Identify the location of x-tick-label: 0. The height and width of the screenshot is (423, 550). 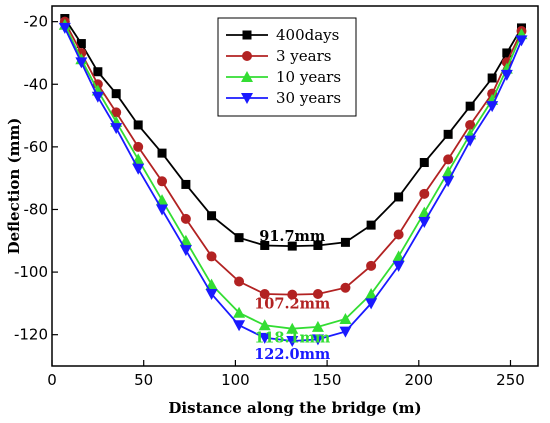
(52, 380).